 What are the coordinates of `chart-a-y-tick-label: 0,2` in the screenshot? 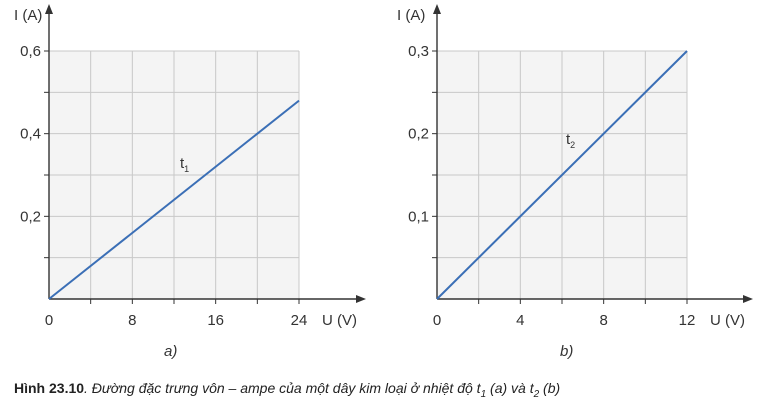 It's located at (30, 216).